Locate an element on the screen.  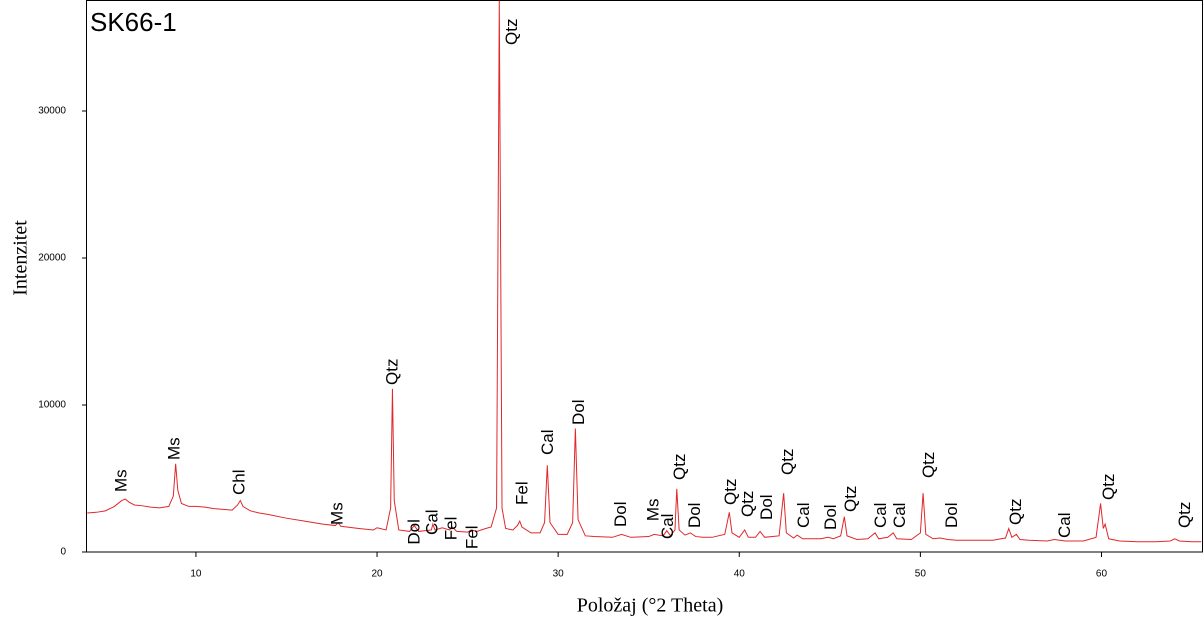
y-tick-label: 20000 is located at coordinates (52, 258).